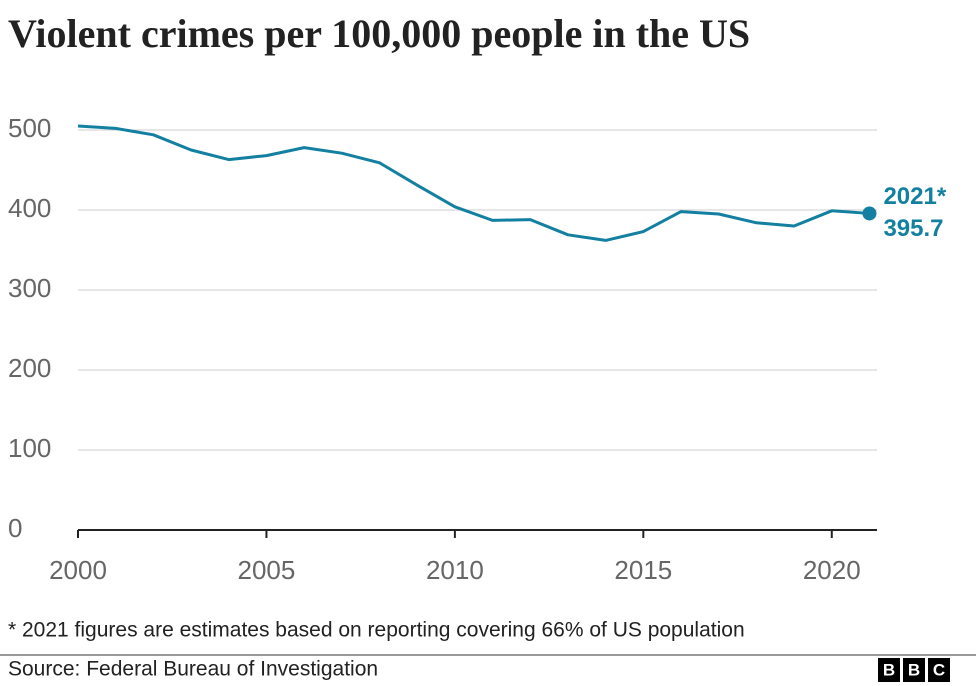  Describe the element at coordinates (455, 570) in the screenshot. I see `x-tick-label: 2010` at that location.